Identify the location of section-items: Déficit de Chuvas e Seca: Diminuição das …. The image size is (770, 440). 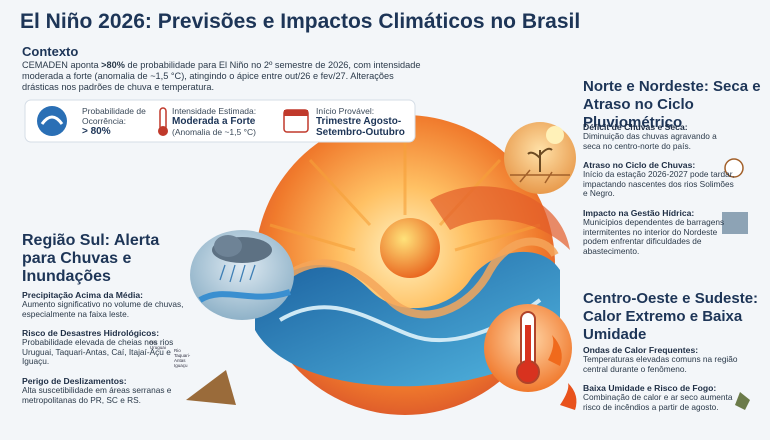
(659, 193).